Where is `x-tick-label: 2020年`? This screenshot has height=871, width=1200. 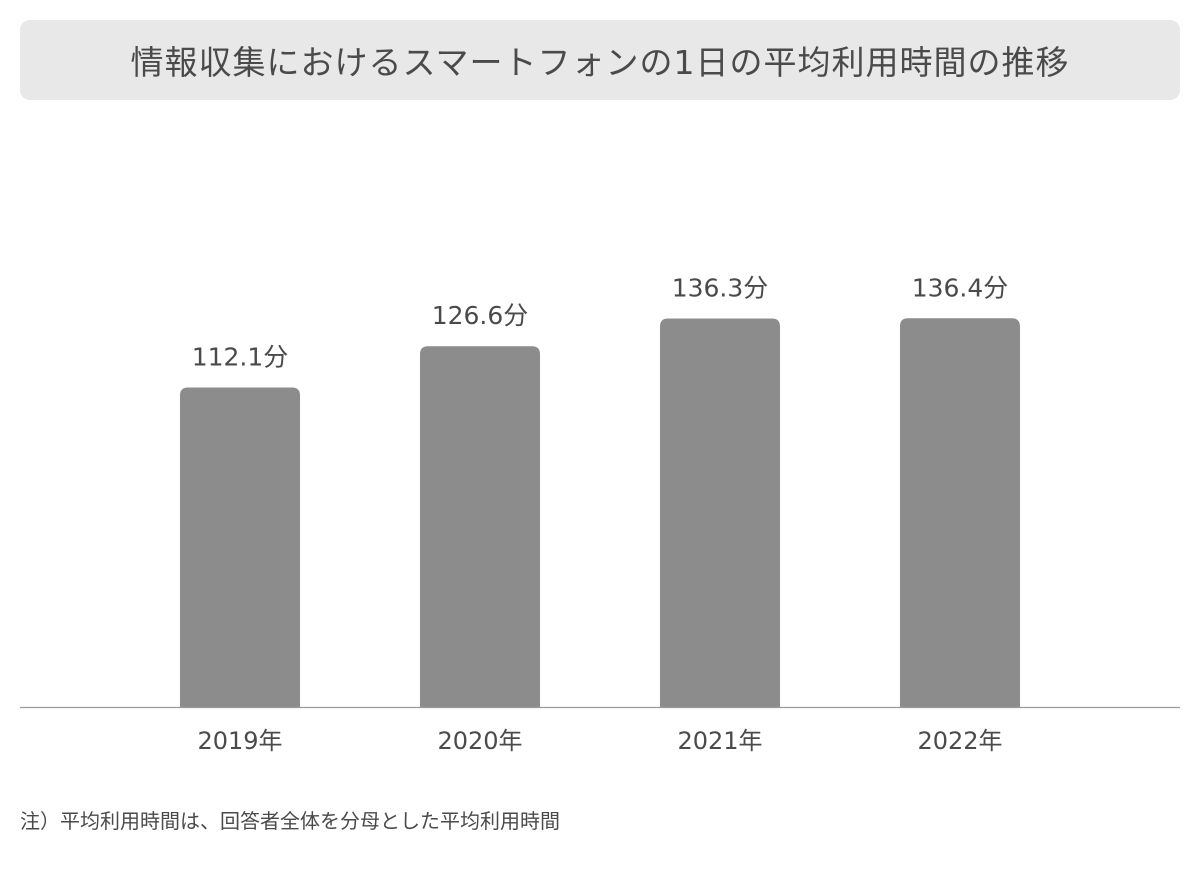
x-tick-label: 2020年 is located at coordinates (479, 741).